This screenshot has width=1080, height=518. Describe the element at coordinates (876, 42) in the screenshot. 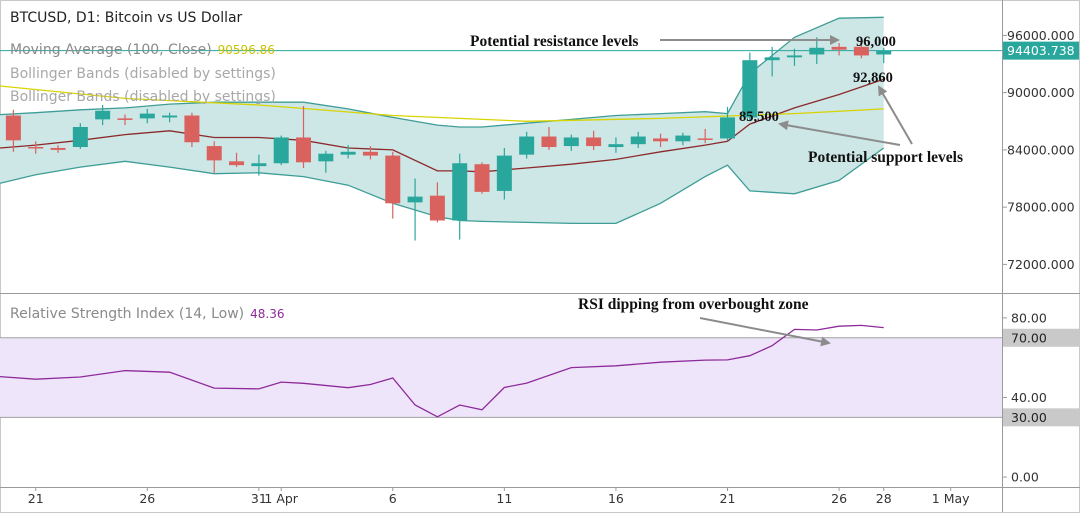

I see `annotation-resistance-96000: 96,000` at that location.